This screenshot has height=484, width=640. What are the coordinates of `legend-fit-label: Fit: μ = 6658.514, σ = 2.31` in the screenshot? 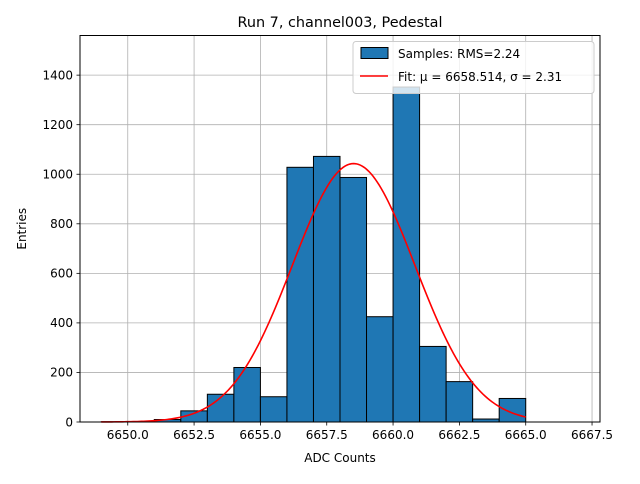 It's located at (480, 77).